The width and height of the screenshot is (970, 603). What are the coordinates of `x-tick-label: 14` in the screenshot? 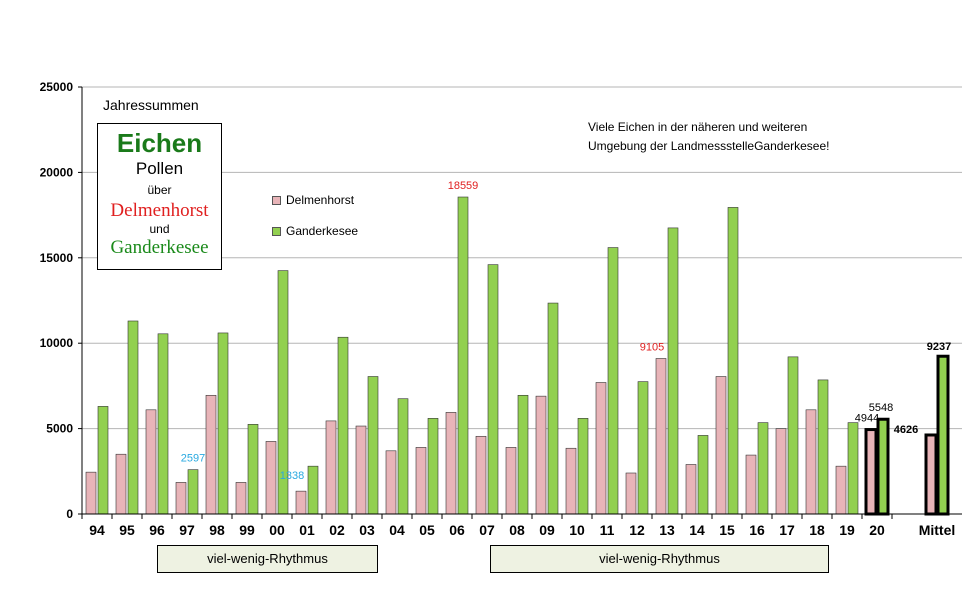 It's located at (697, 530).